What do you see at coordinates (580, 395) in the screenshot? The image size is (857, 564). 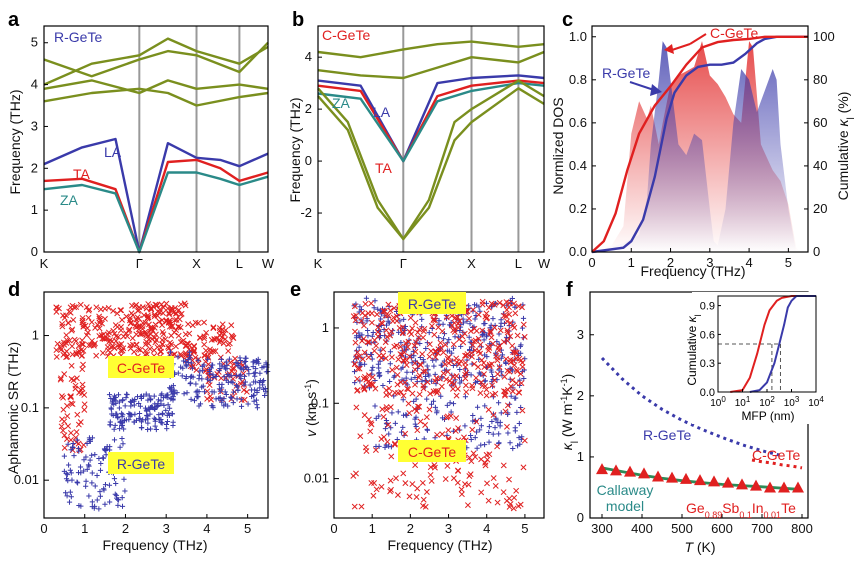 I see `panel-f-ytick-2: 2` at bounding box center [580, 395].